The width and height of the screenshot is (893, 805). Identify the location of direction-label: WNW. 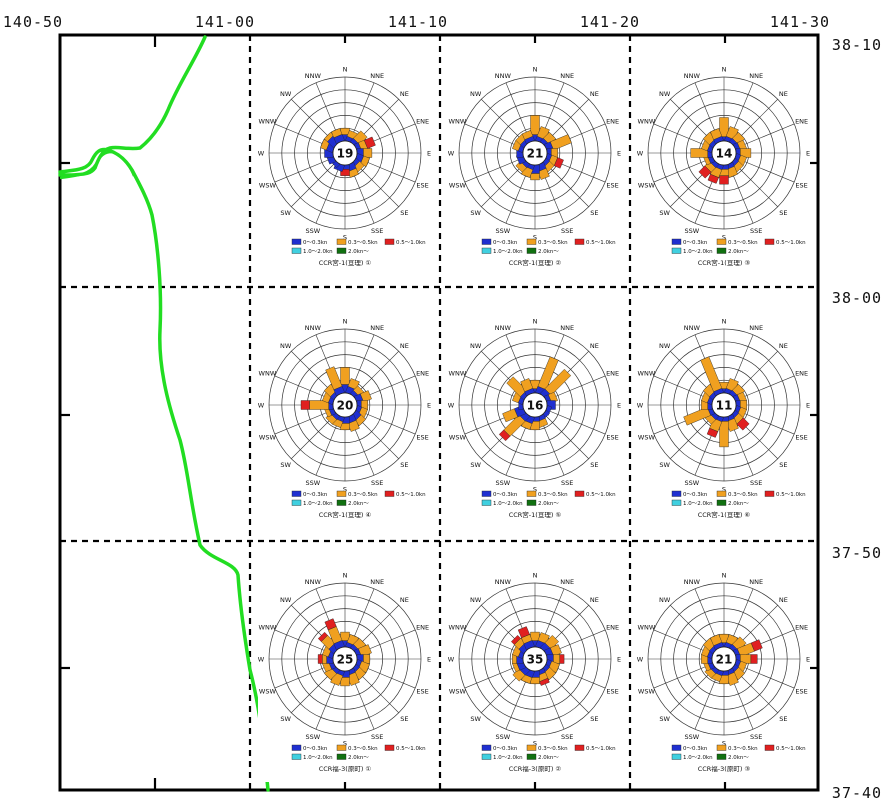
(458, 373).